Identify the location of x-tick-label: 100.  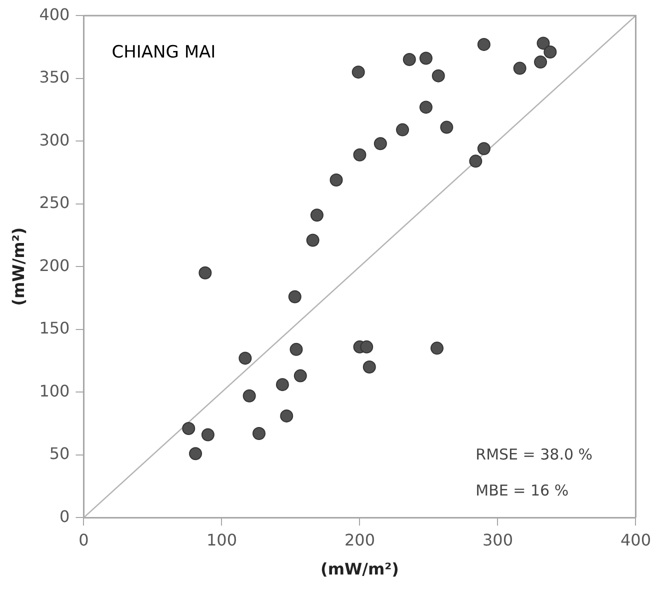
(222, 540).